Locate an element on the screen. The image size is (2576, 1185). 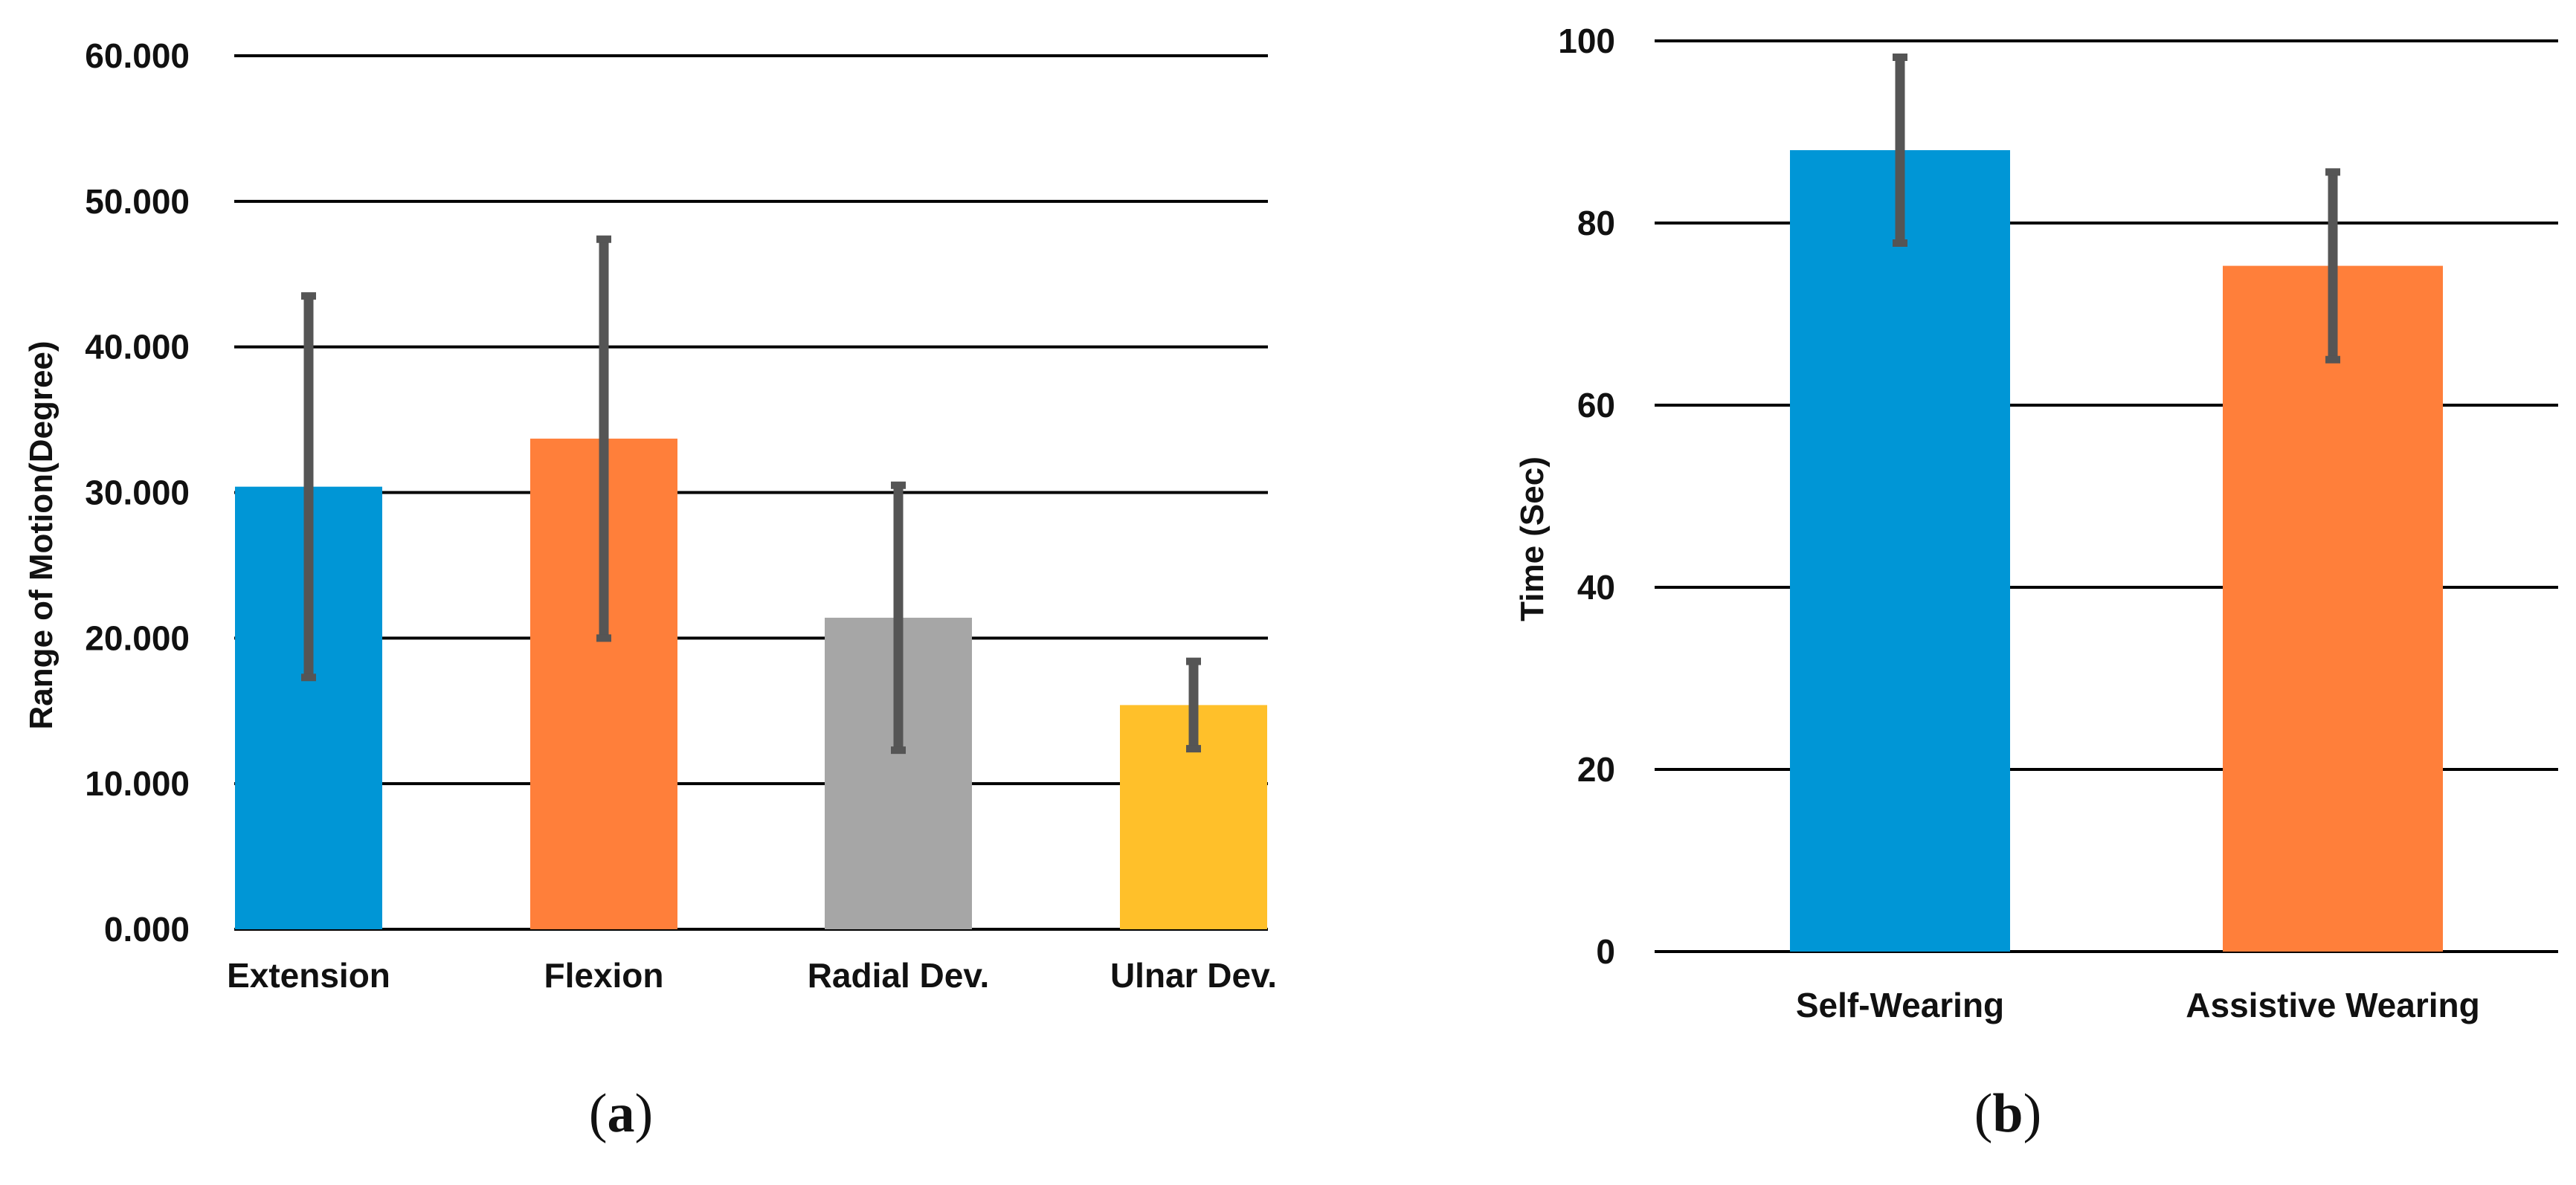
chart-b-y-tick-label: 80 is located at coordinates (1596, 223).